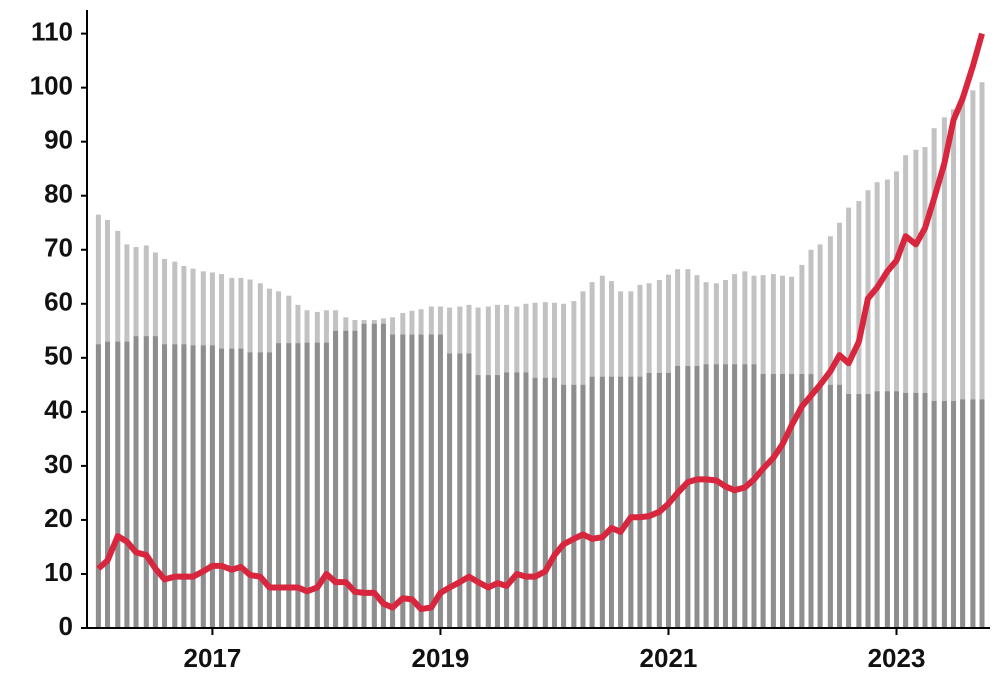 This screenshot has width=1006, height=674. I want to click on y-tick-label: 50, so click(58, 356).